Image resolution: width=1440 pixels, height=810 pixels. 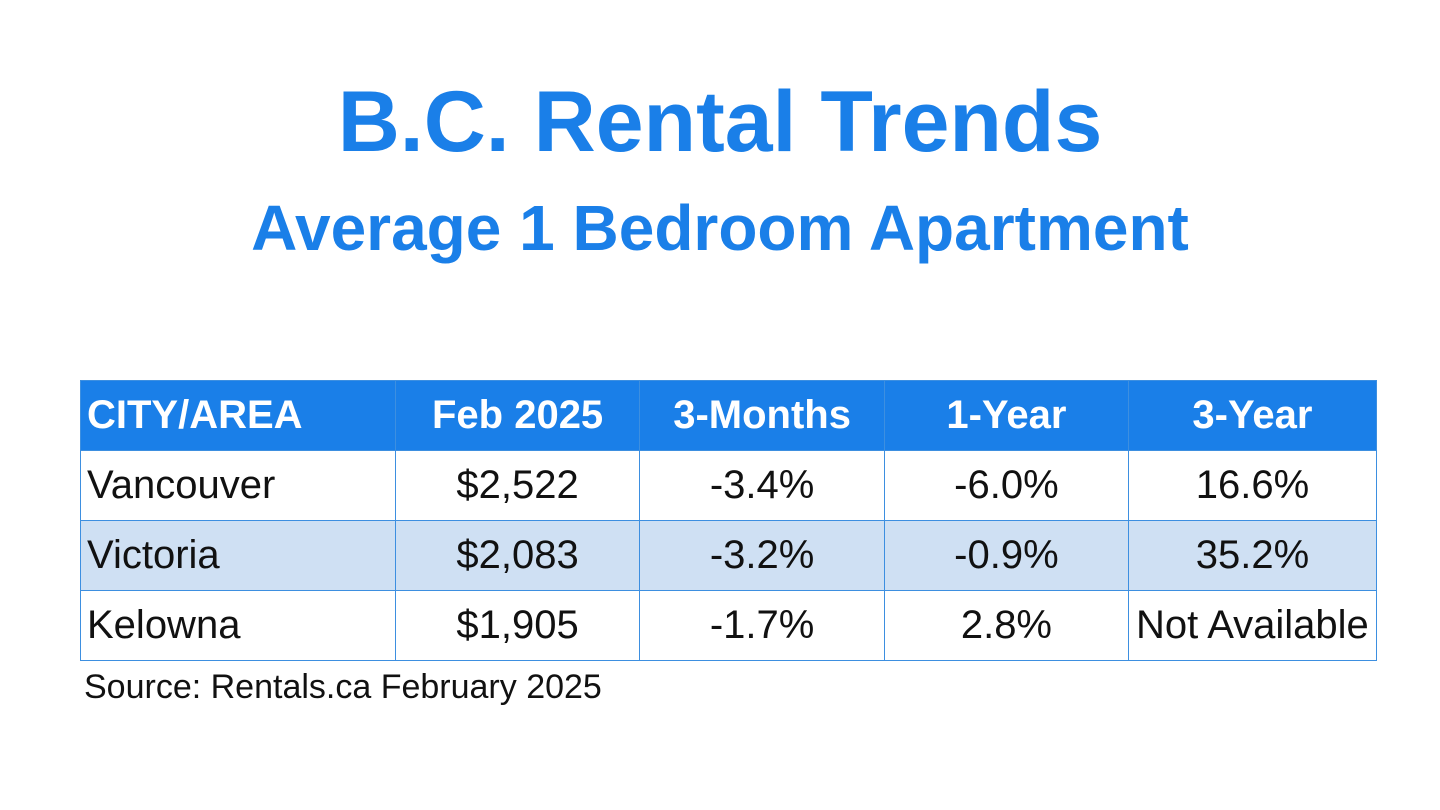 What do you see at coordinates (1252, 555) in the screenshot?
I see `table-cell: 35.2%` at bounding box center [1252, 555].